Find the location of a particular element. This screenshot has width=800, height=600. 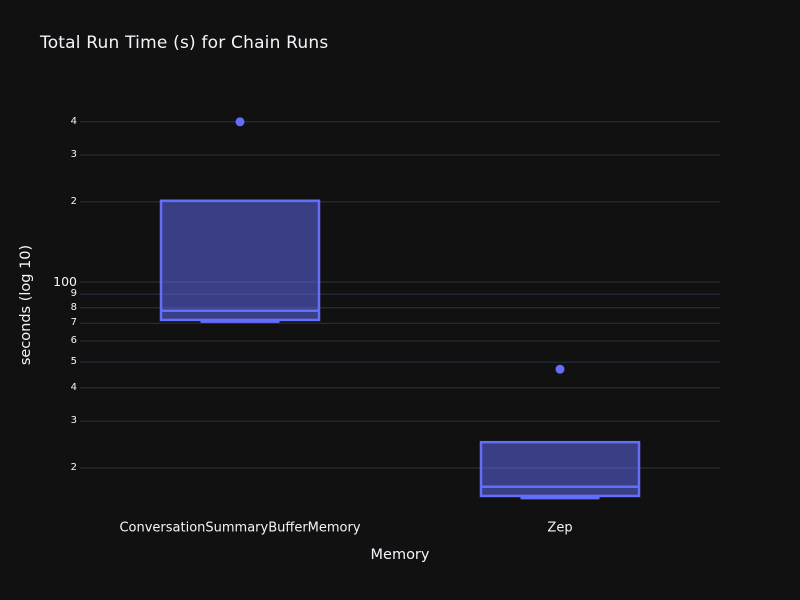

y-tick-label-20: 2 is located at coordinates (73, 467).